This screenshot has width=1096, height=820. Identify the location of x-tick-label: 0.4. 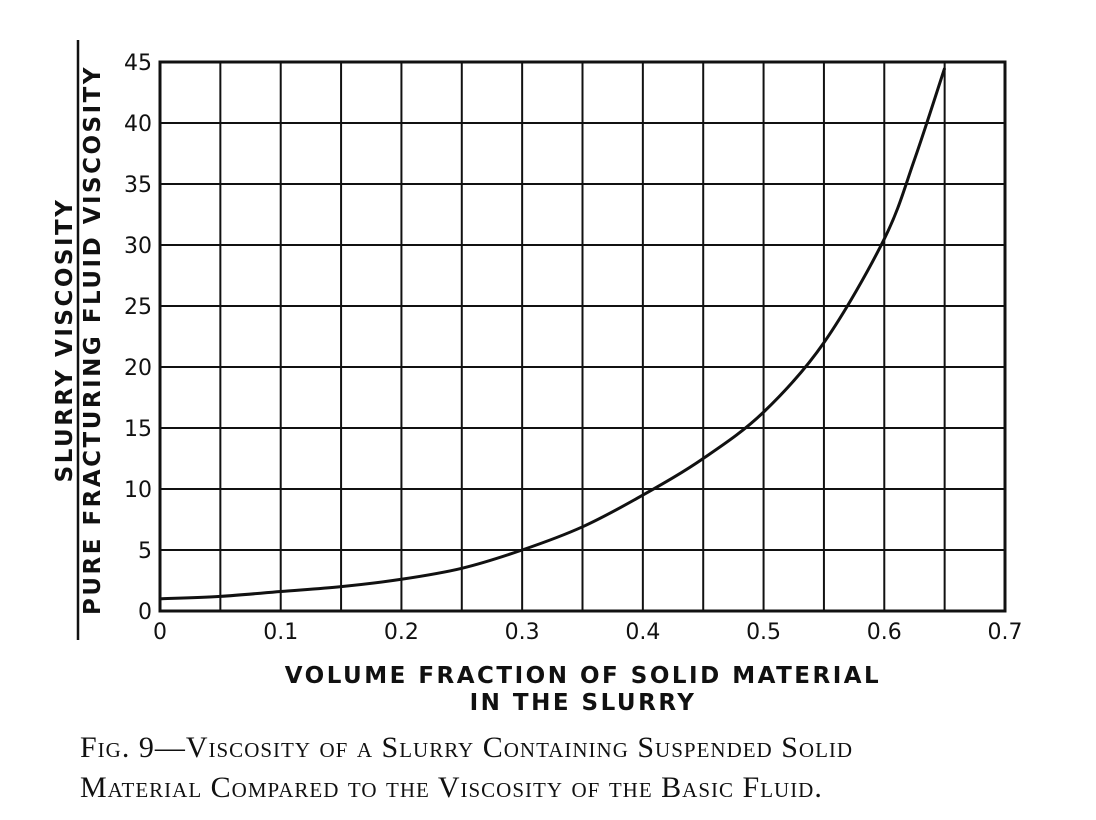
(642, 632).